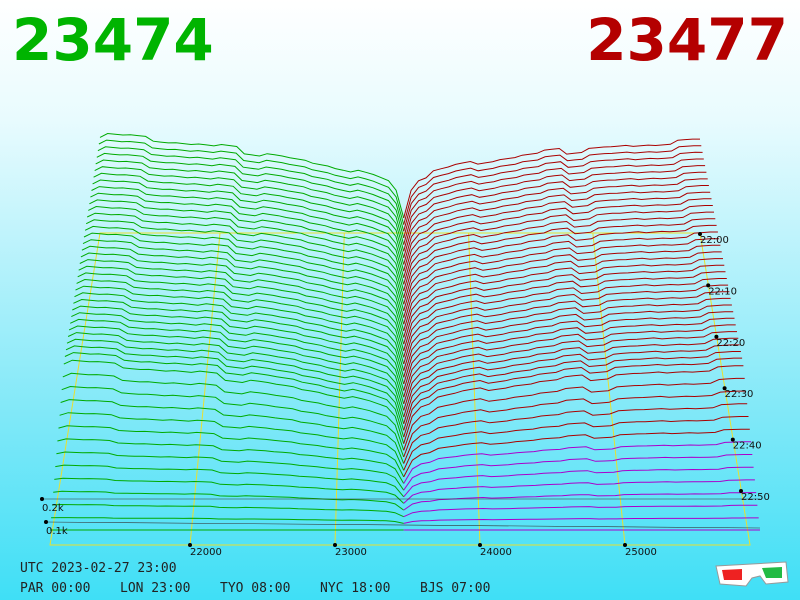 This screenshot has height=600, width=800. Describe the element at coordinates (113, 40) in the screenshot. I see `bid-price: 23474` at that location.